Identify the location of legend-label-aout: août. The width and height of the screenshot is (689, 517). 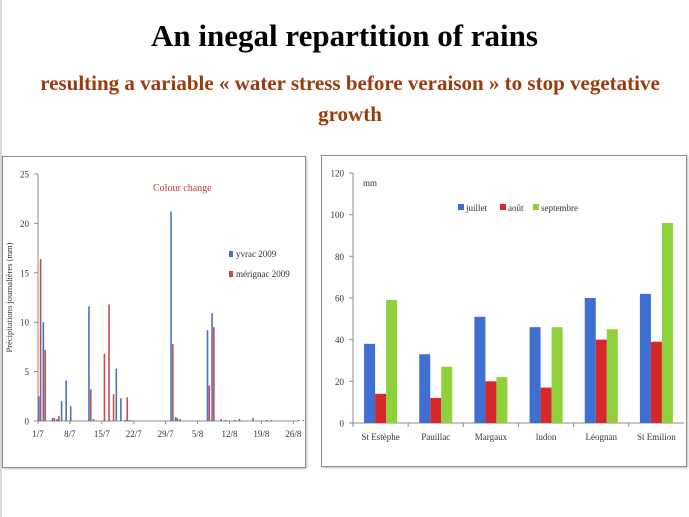
(516, 208).